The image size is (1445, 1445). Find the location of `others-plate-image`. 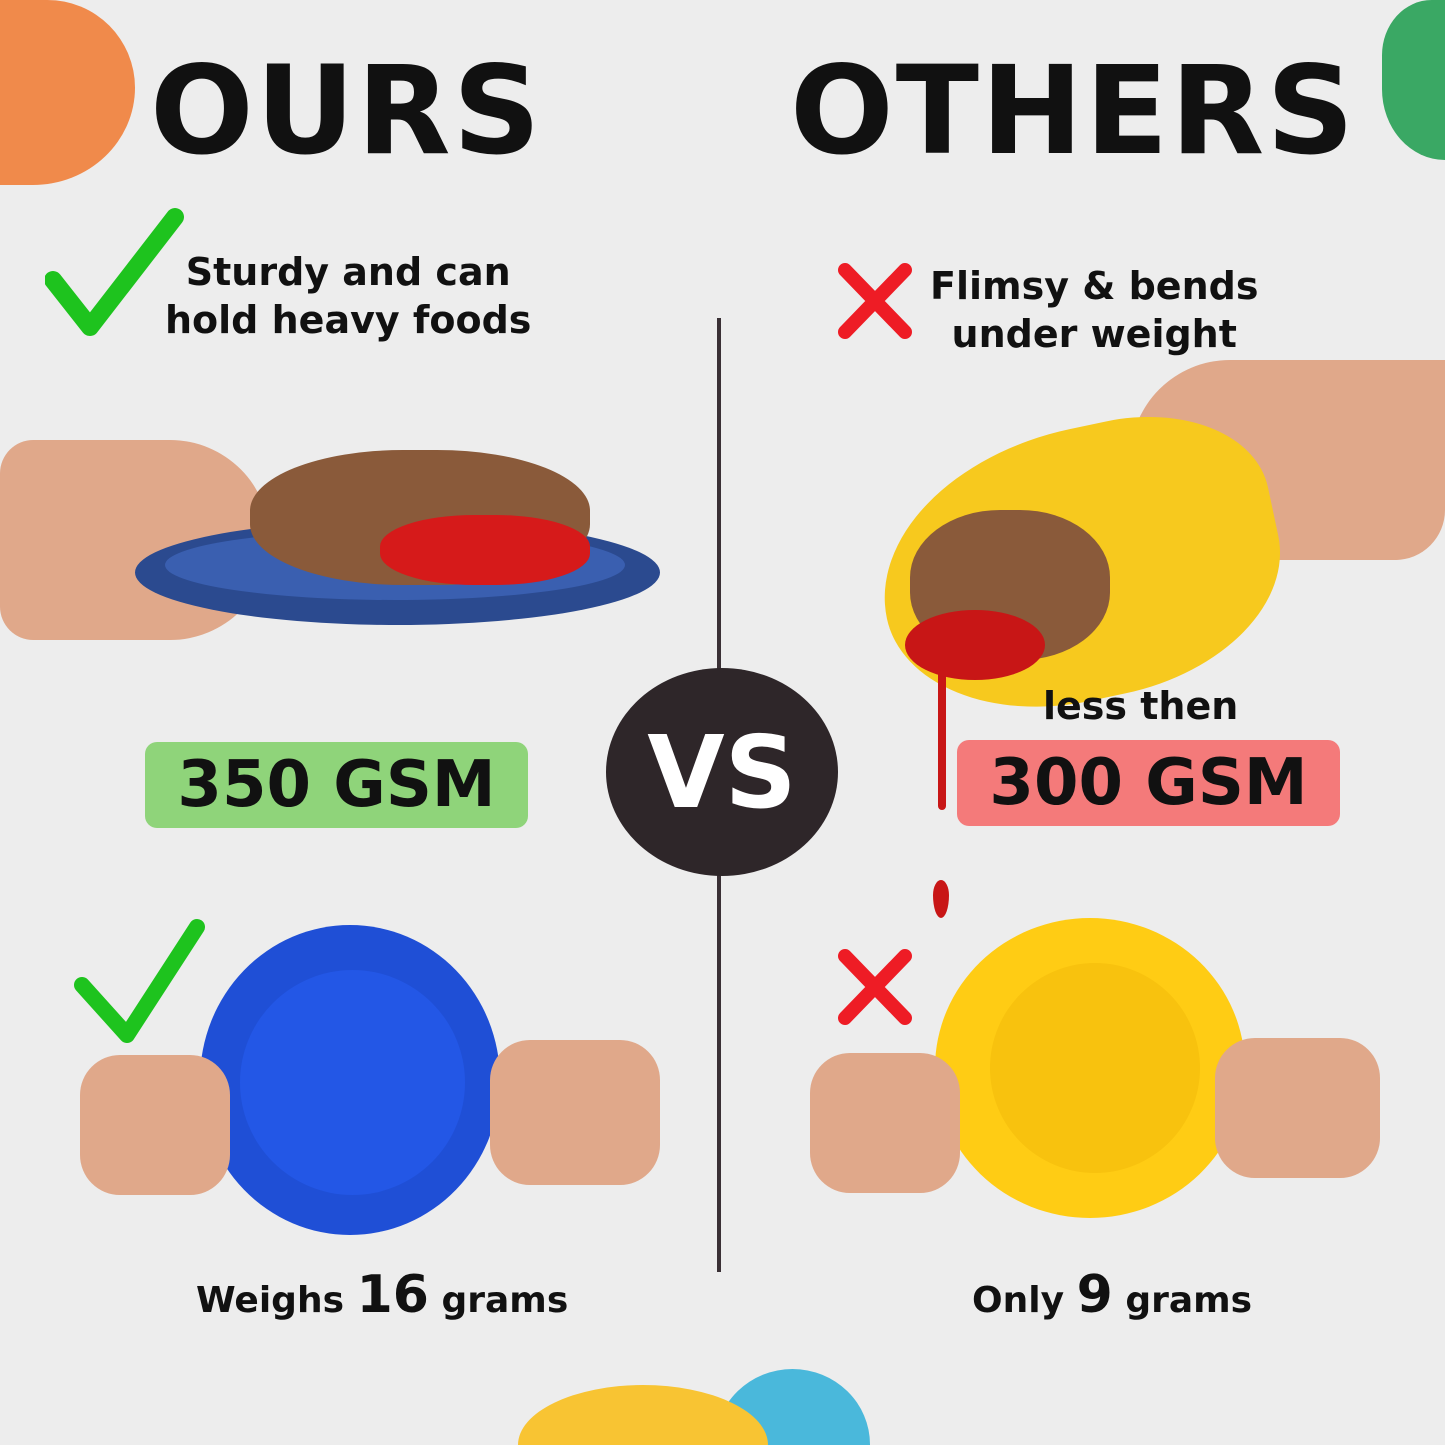

others-plate-image is located at coordinates (1095, 1075).